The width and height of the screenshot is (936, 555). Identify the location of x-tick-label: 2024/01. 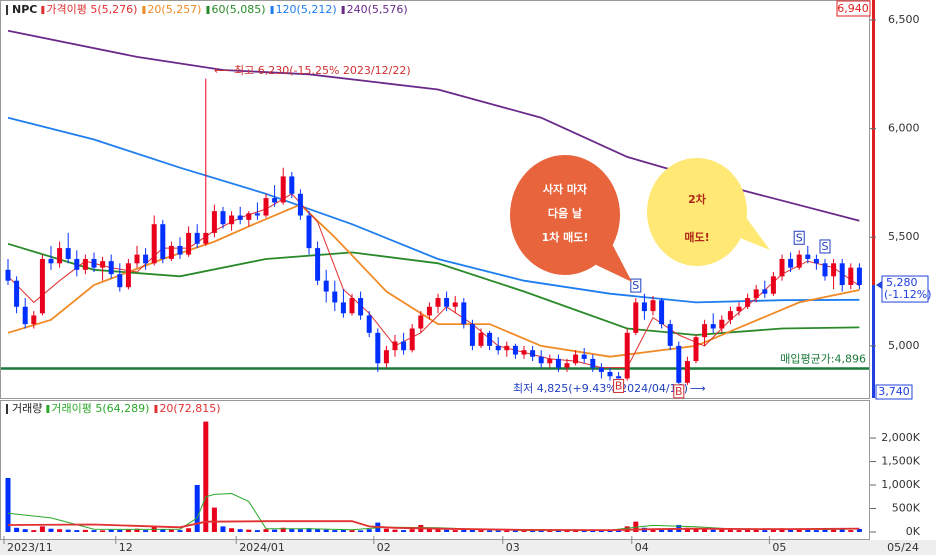
(262, 547).